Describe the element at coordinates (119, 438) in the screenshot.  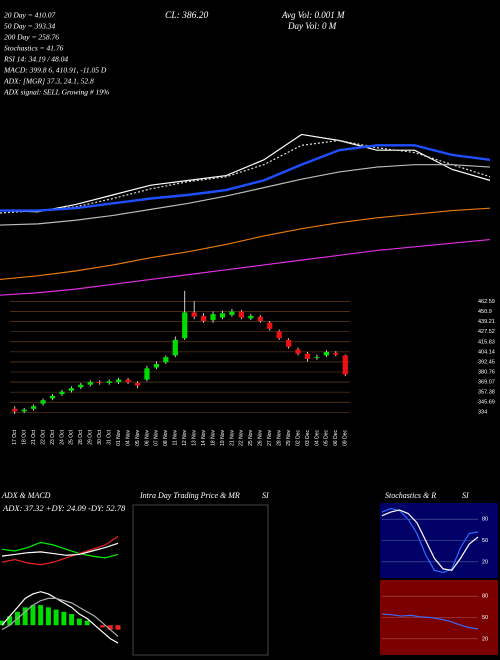
I see `x-tick-label: 01 Nov` at that location.